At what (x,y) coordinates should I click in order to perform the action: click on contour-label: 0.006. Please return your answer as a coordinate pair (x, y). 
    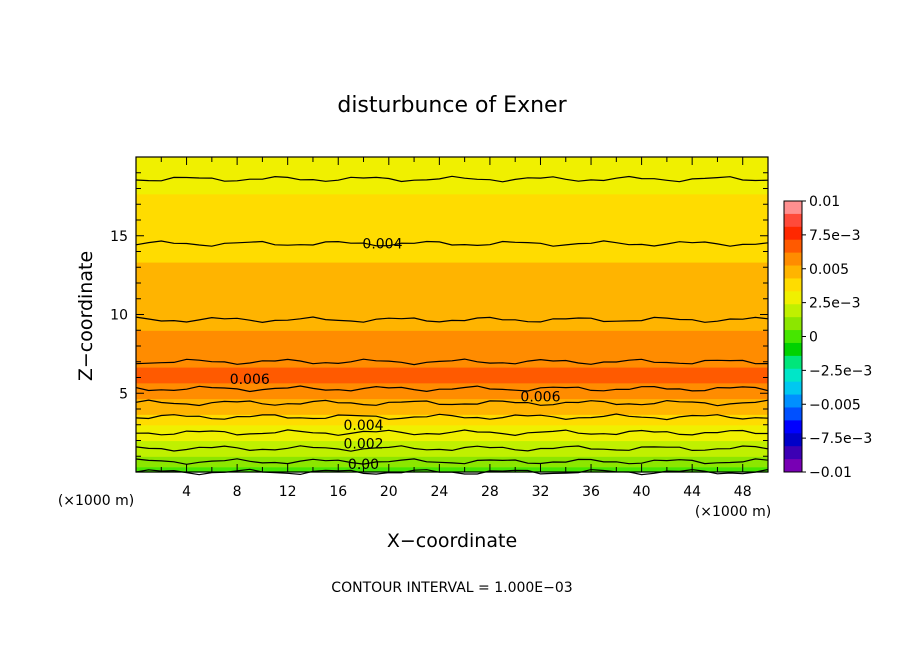
    Looking at the image, I should click on (250, 380).